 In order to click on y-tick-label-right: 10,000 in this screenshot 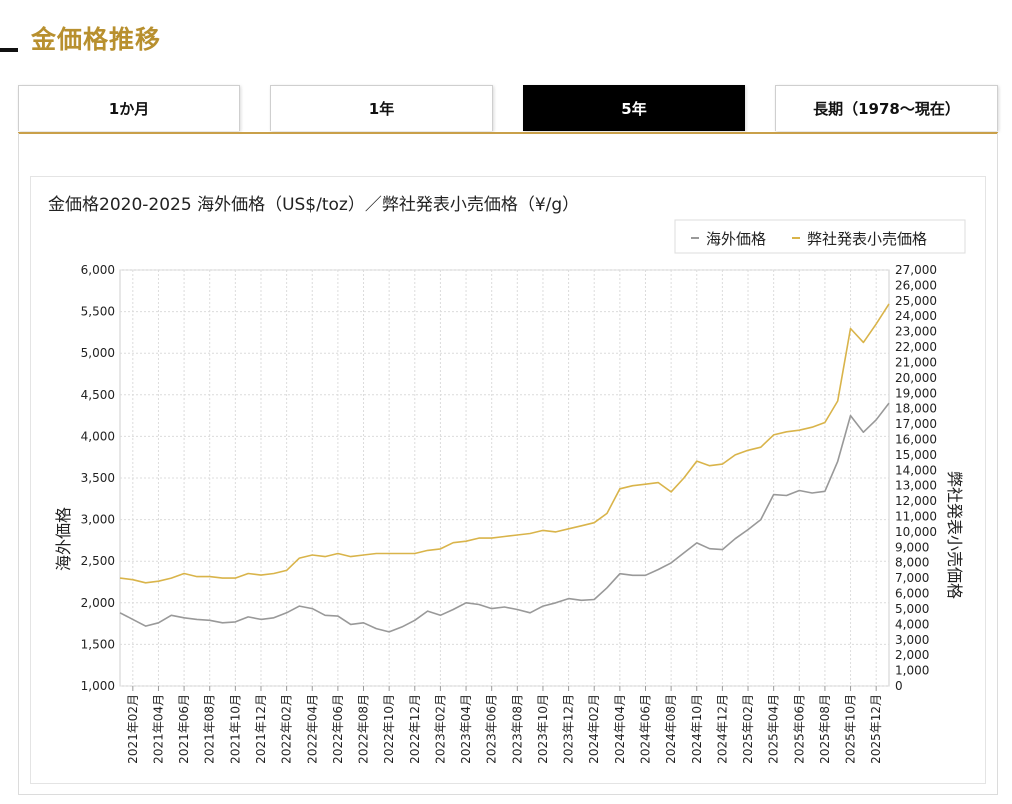, I will do `click(916, 532)`.